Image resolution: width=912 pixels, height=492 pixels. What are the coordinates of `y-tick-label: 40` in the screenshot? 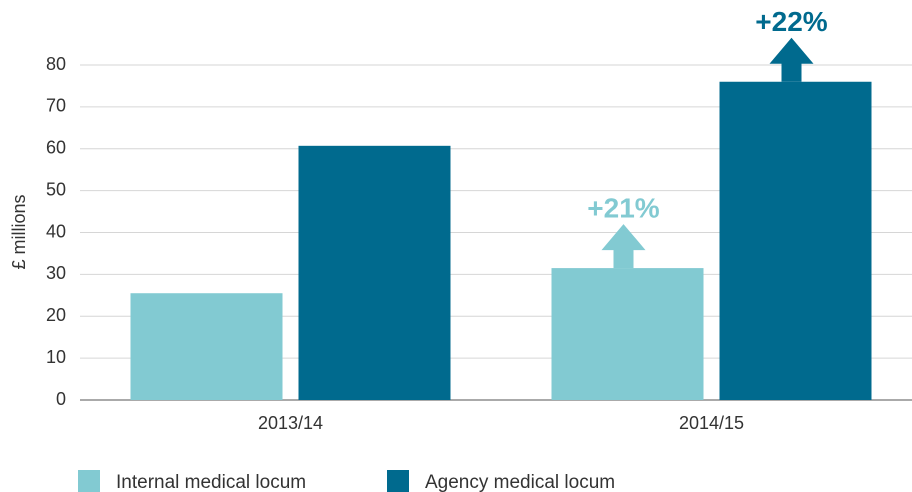 It's located at (56, 231).